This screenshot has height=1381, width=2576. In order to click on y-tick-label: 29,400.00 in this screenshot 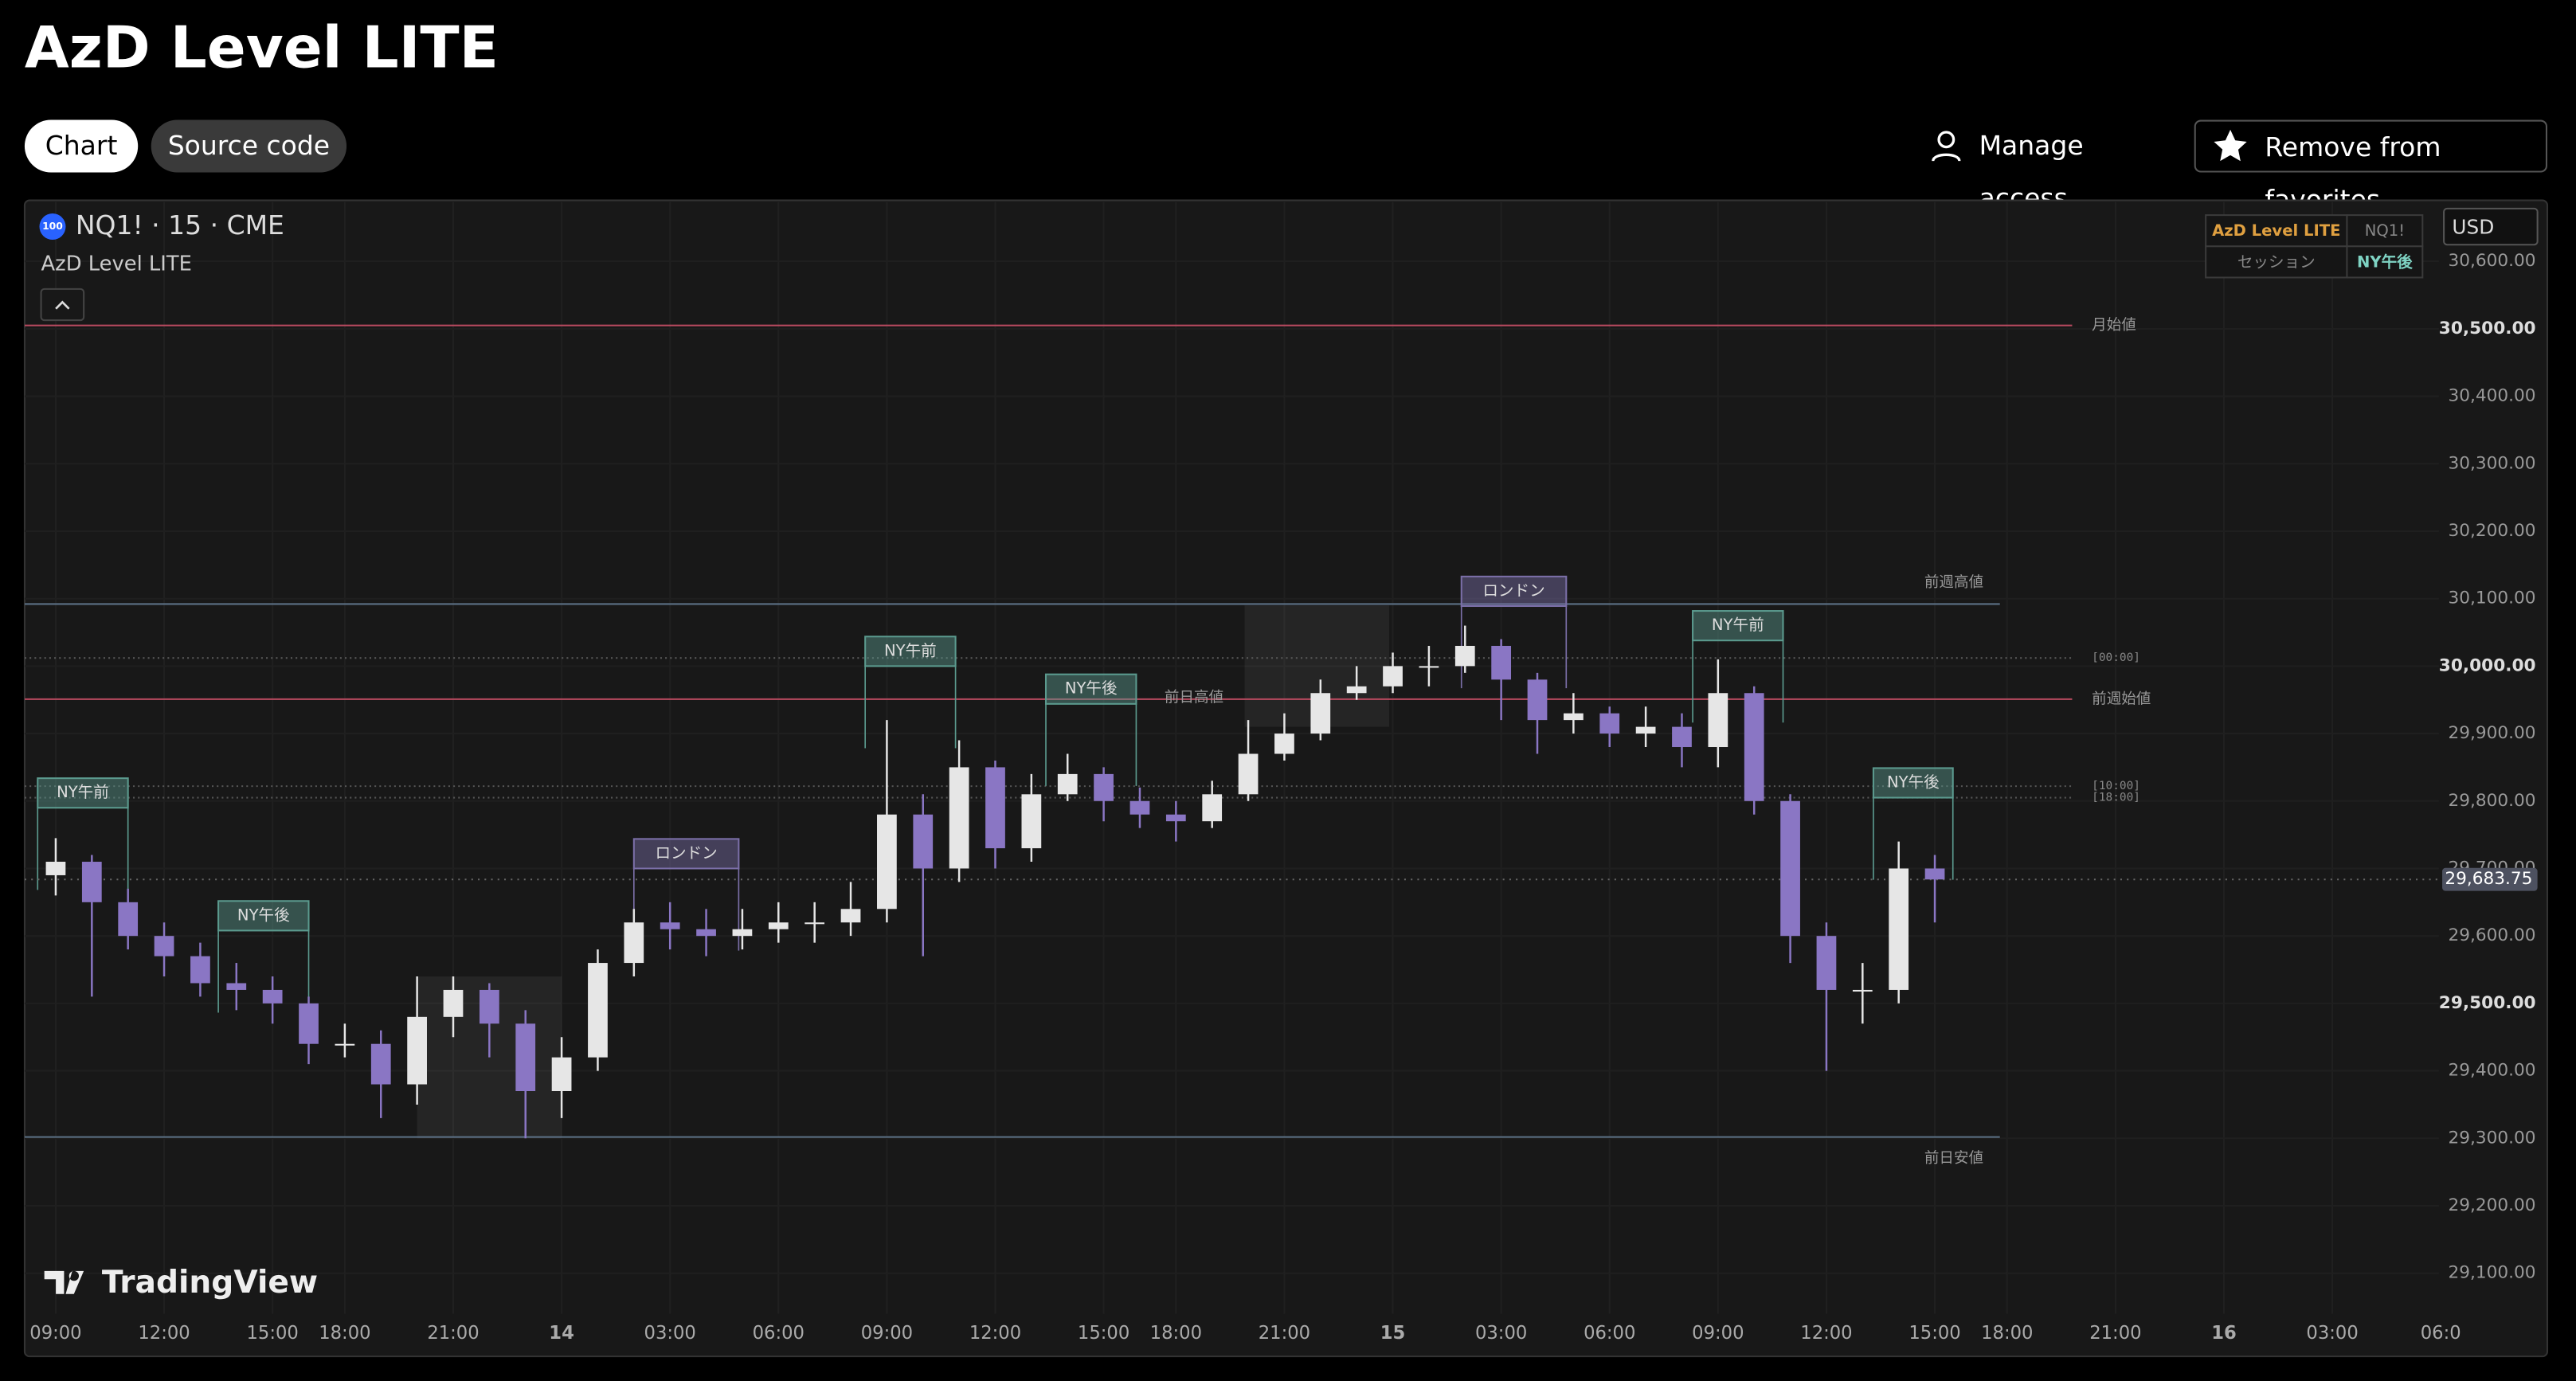, I will do `click(2492, 1071)`.